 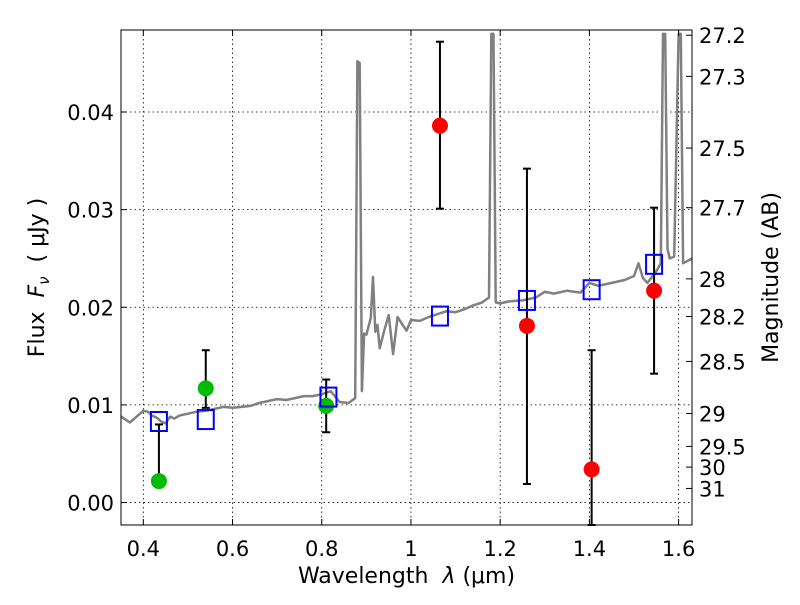 I want to click on y2-tick-label: 28, so click(x=712, y=280).